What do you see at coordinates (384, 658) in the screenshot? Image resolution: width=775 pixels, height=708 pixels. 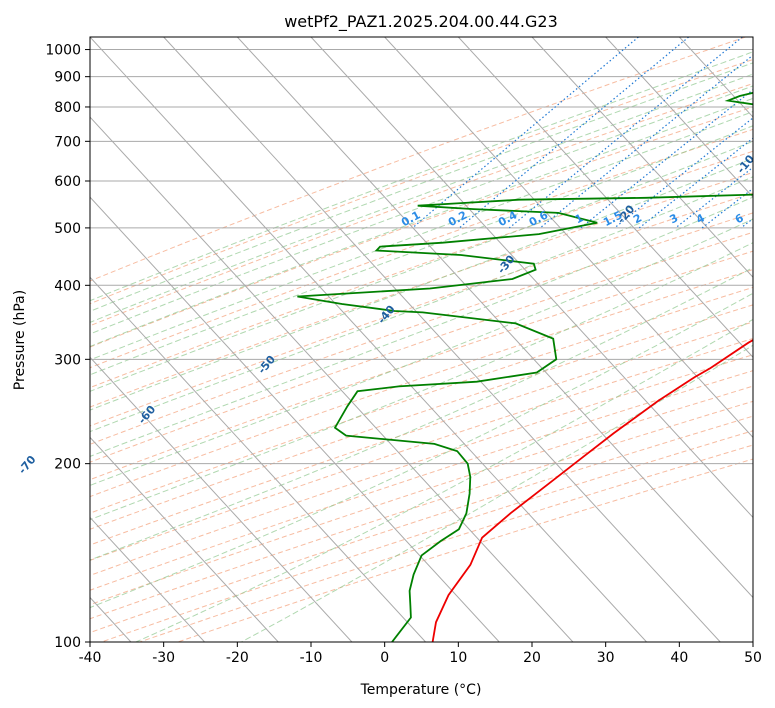 I see `x-tick-label: 0` at bounding box center [384, 658].